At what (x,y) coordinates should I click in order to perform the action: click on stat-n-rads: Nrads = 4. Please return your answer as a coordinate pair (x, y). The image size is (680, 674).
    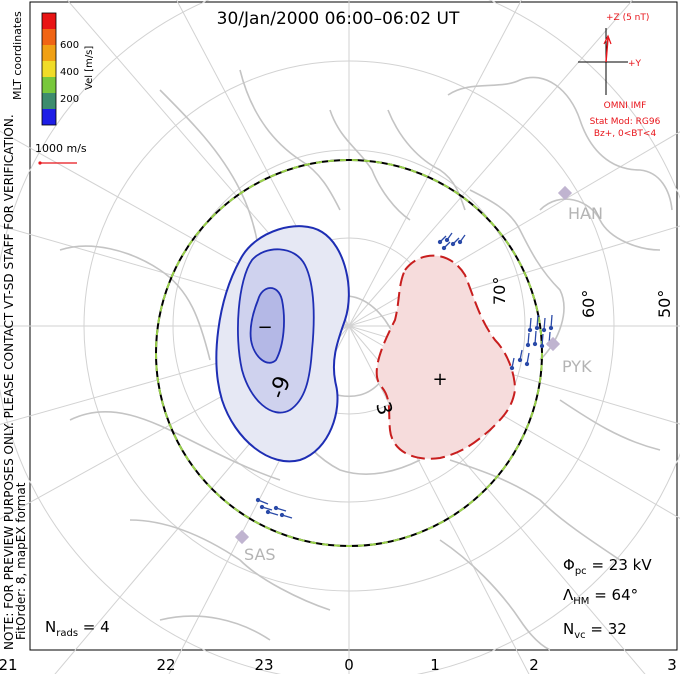
    Looking at the image, I should click on (77, 628).